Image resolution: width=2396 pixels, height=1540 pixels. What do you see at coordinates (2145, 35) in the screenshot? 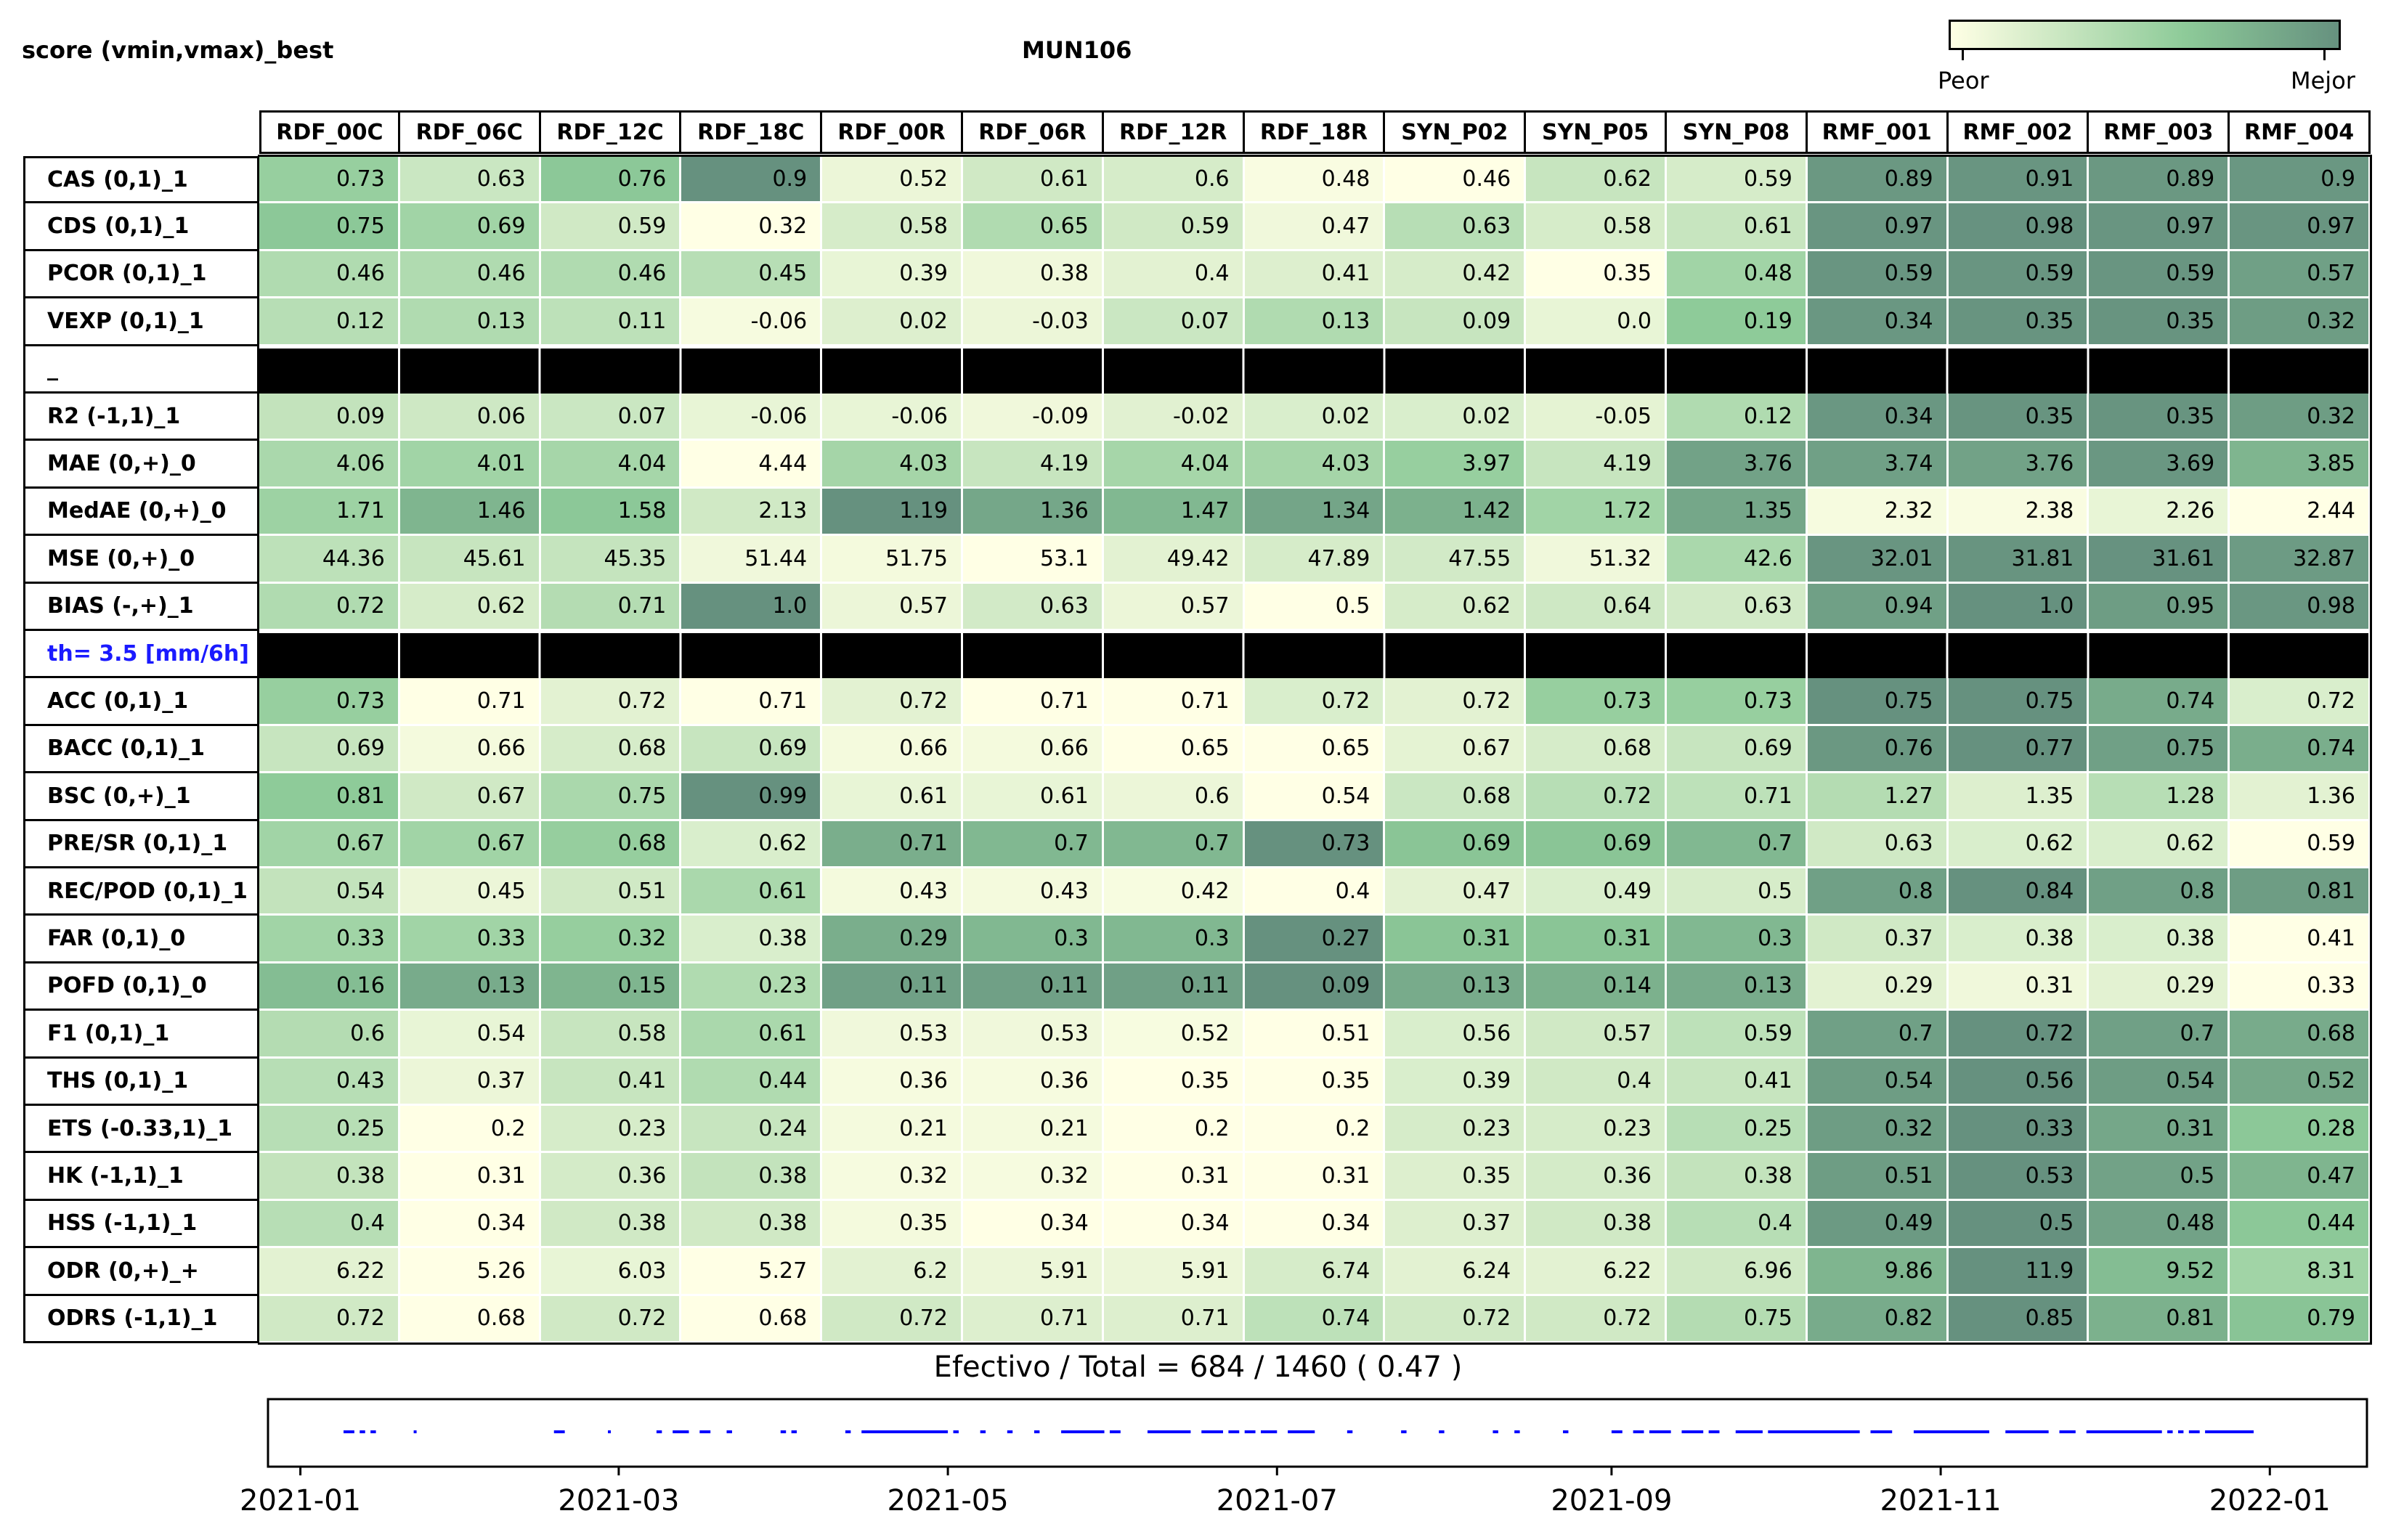
I see `colorbar-legend` at bounding box center [2145, 35].